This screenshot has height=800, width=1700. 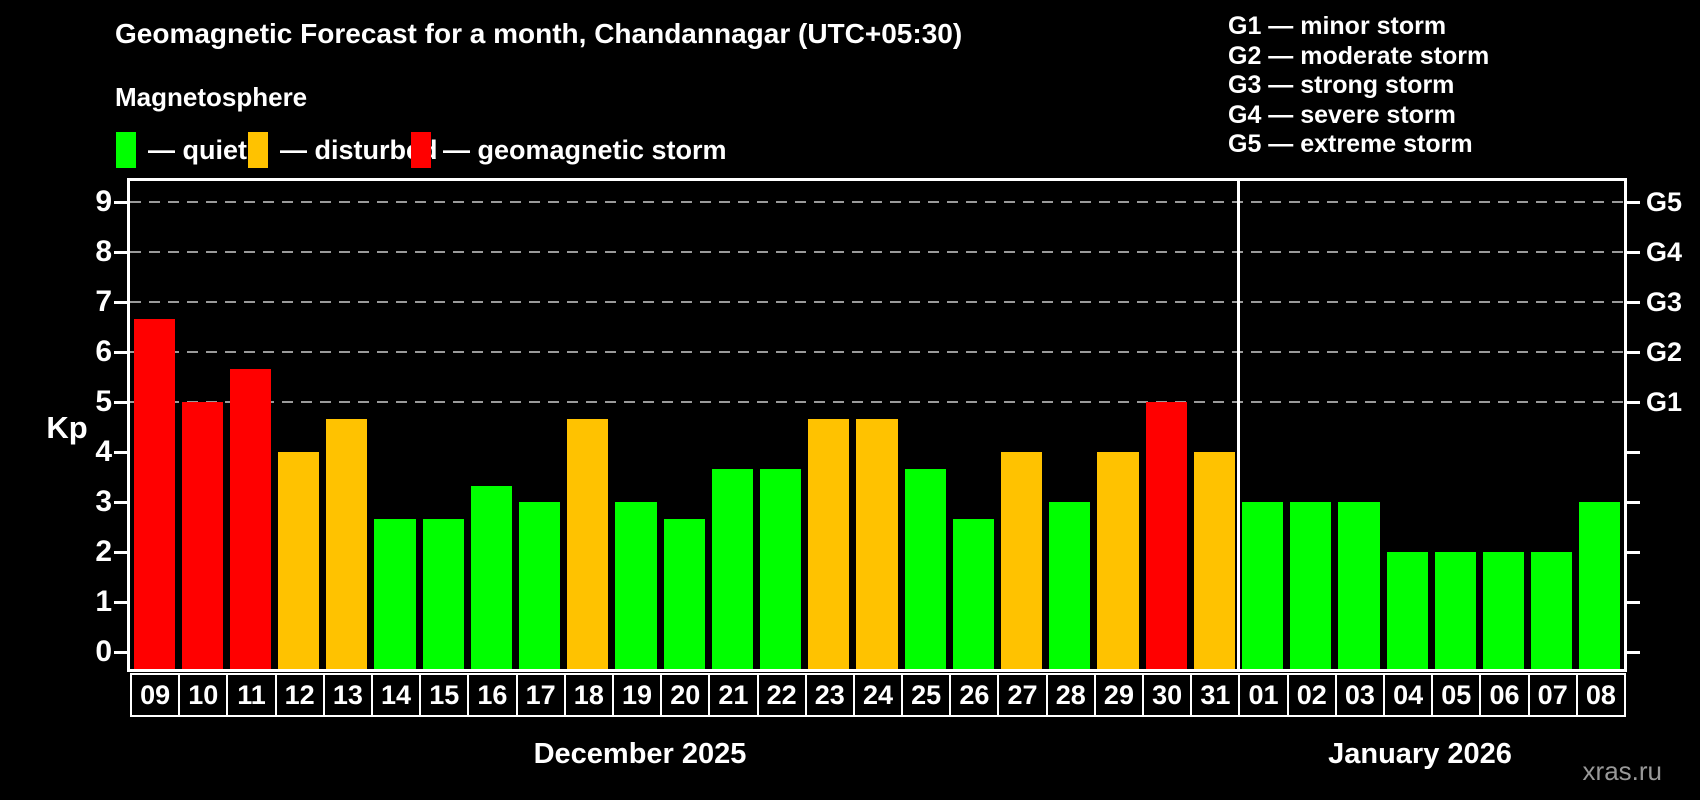 I want to click on legend-swatch-storm-icon, so click(x=421, y=150).